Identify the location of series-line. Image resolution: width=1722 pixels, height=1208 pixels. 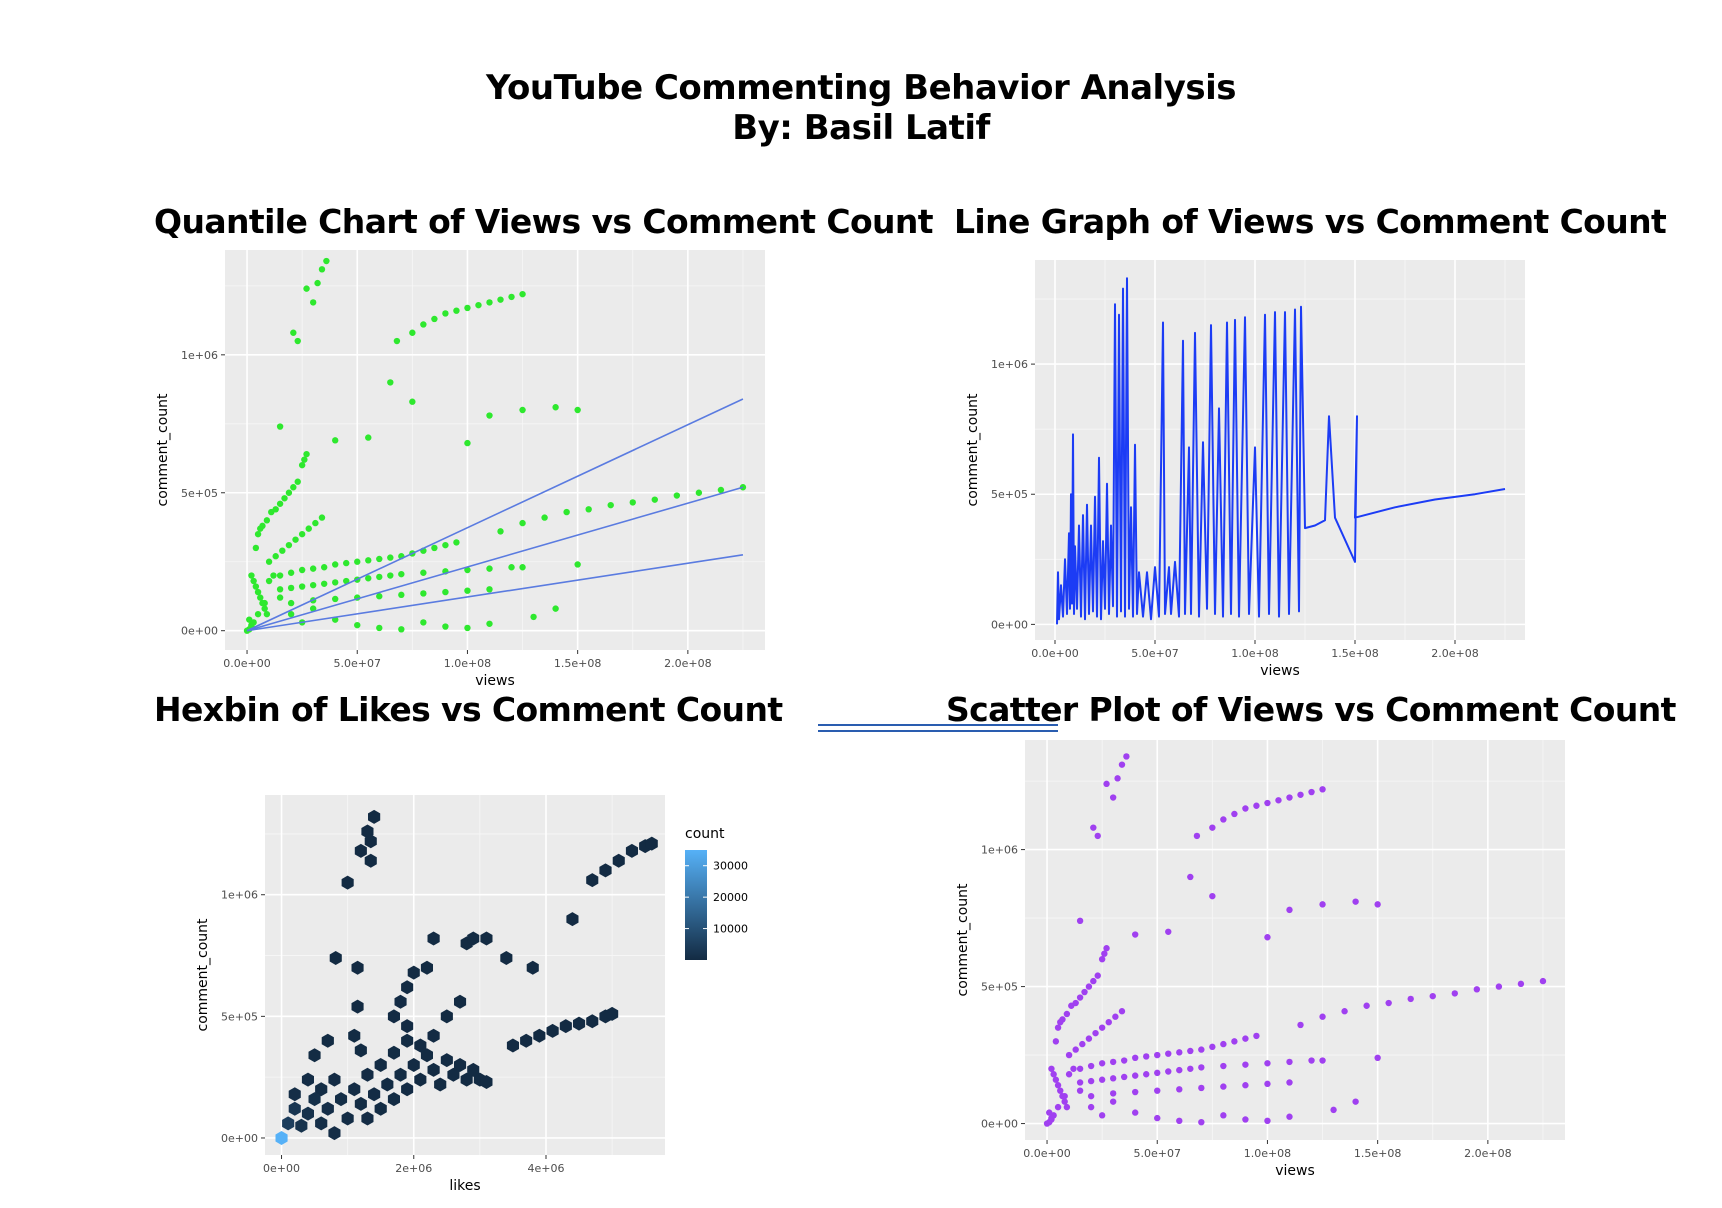
(1281, 451).